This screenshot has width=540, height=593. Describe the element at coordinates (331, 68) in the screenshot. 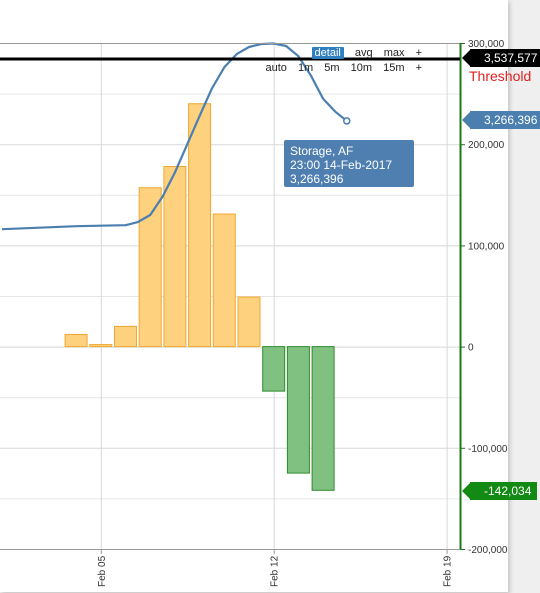

I see `5m-button: 5m` at that location.